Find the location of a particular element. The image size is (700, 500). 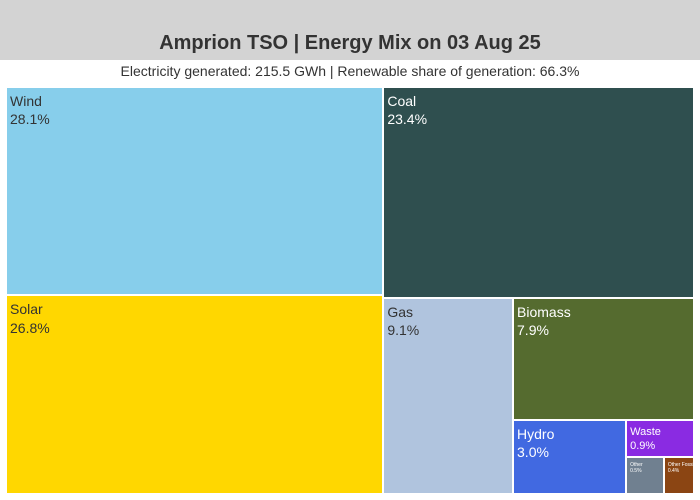

tile-share: 23.4% is located at coordinates (407, 119).